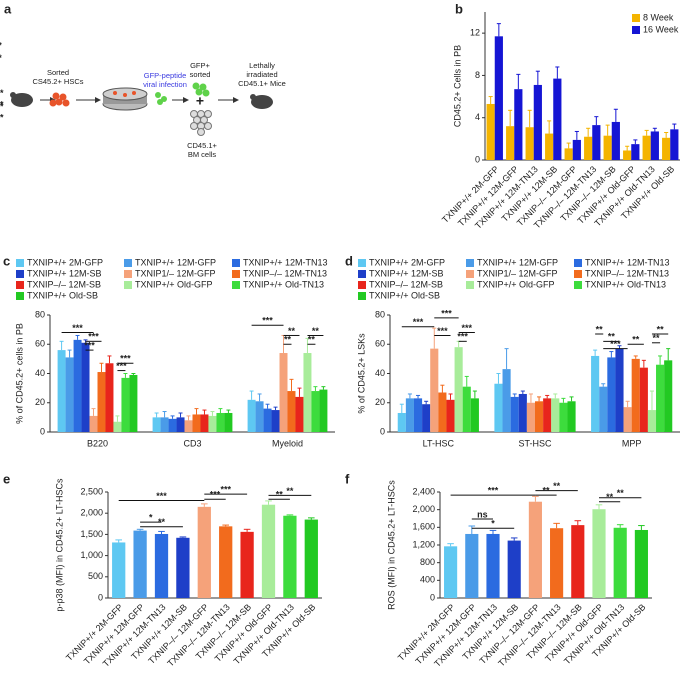 The height and width of the screenshot is (682, 685). I want to click on significance-label: *, so click(493, 524).